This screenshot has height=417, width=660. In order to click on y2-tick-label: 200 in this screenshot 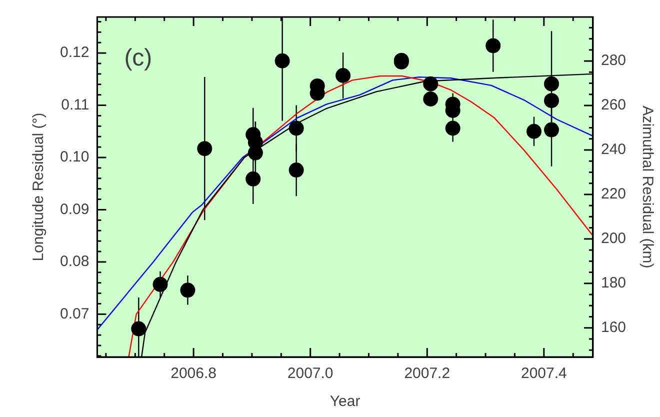, I will do `click(613, 239)`.